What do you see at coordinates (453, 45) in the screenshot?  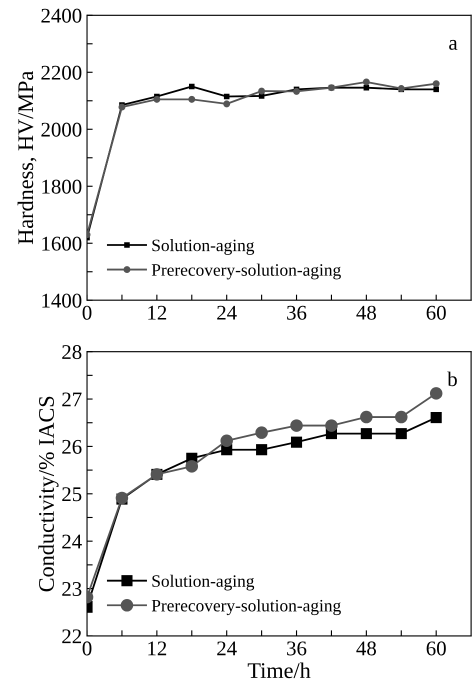 I see `annotation: a` at bounding box center [453, 45].